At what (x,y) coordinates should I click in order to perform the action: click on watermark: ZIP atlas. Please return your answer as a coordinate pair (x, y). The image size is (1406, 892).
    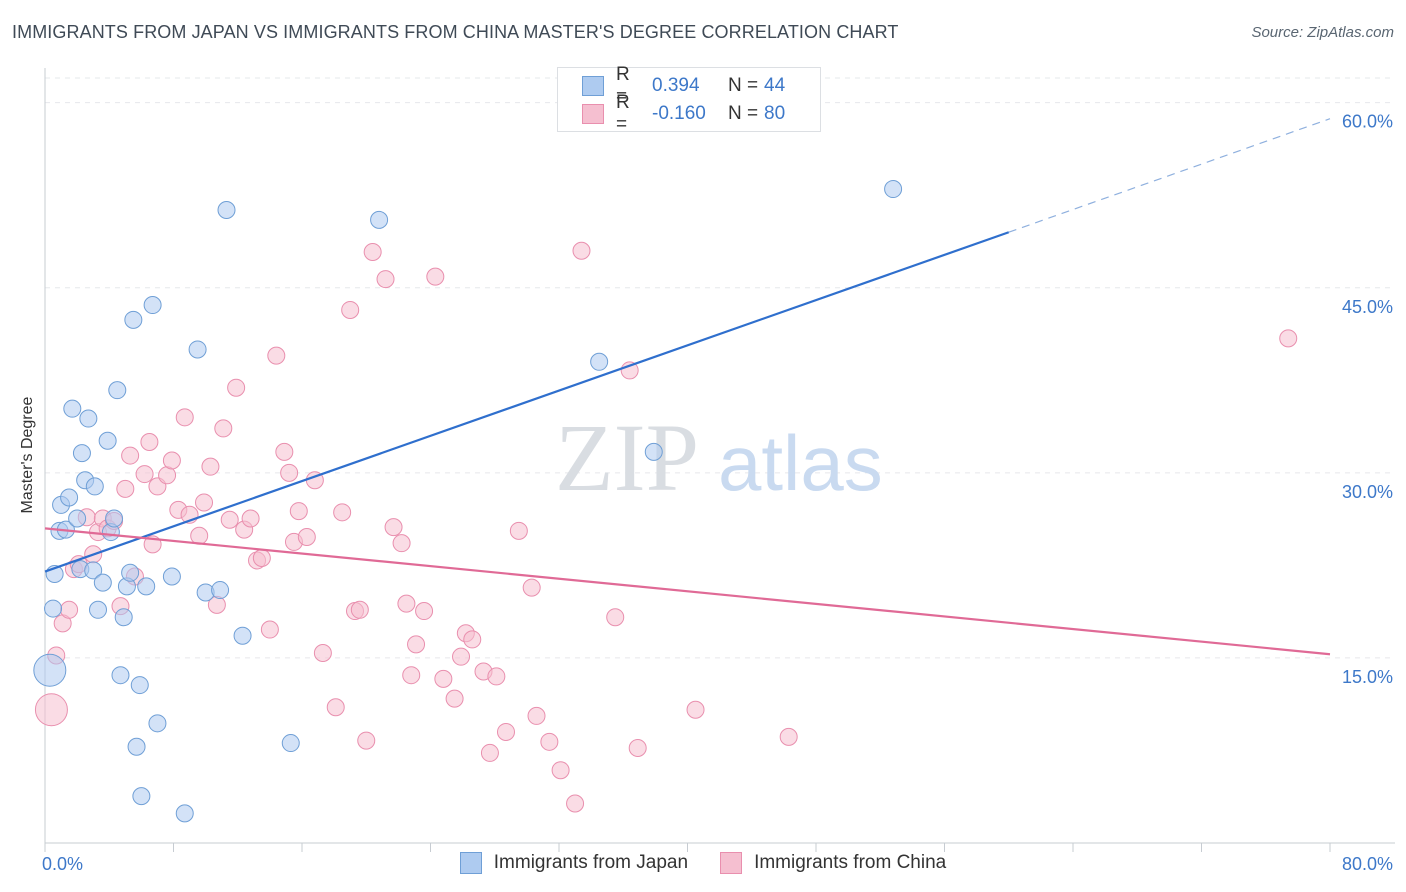
    Looking at the image, I should click on (719, 457).